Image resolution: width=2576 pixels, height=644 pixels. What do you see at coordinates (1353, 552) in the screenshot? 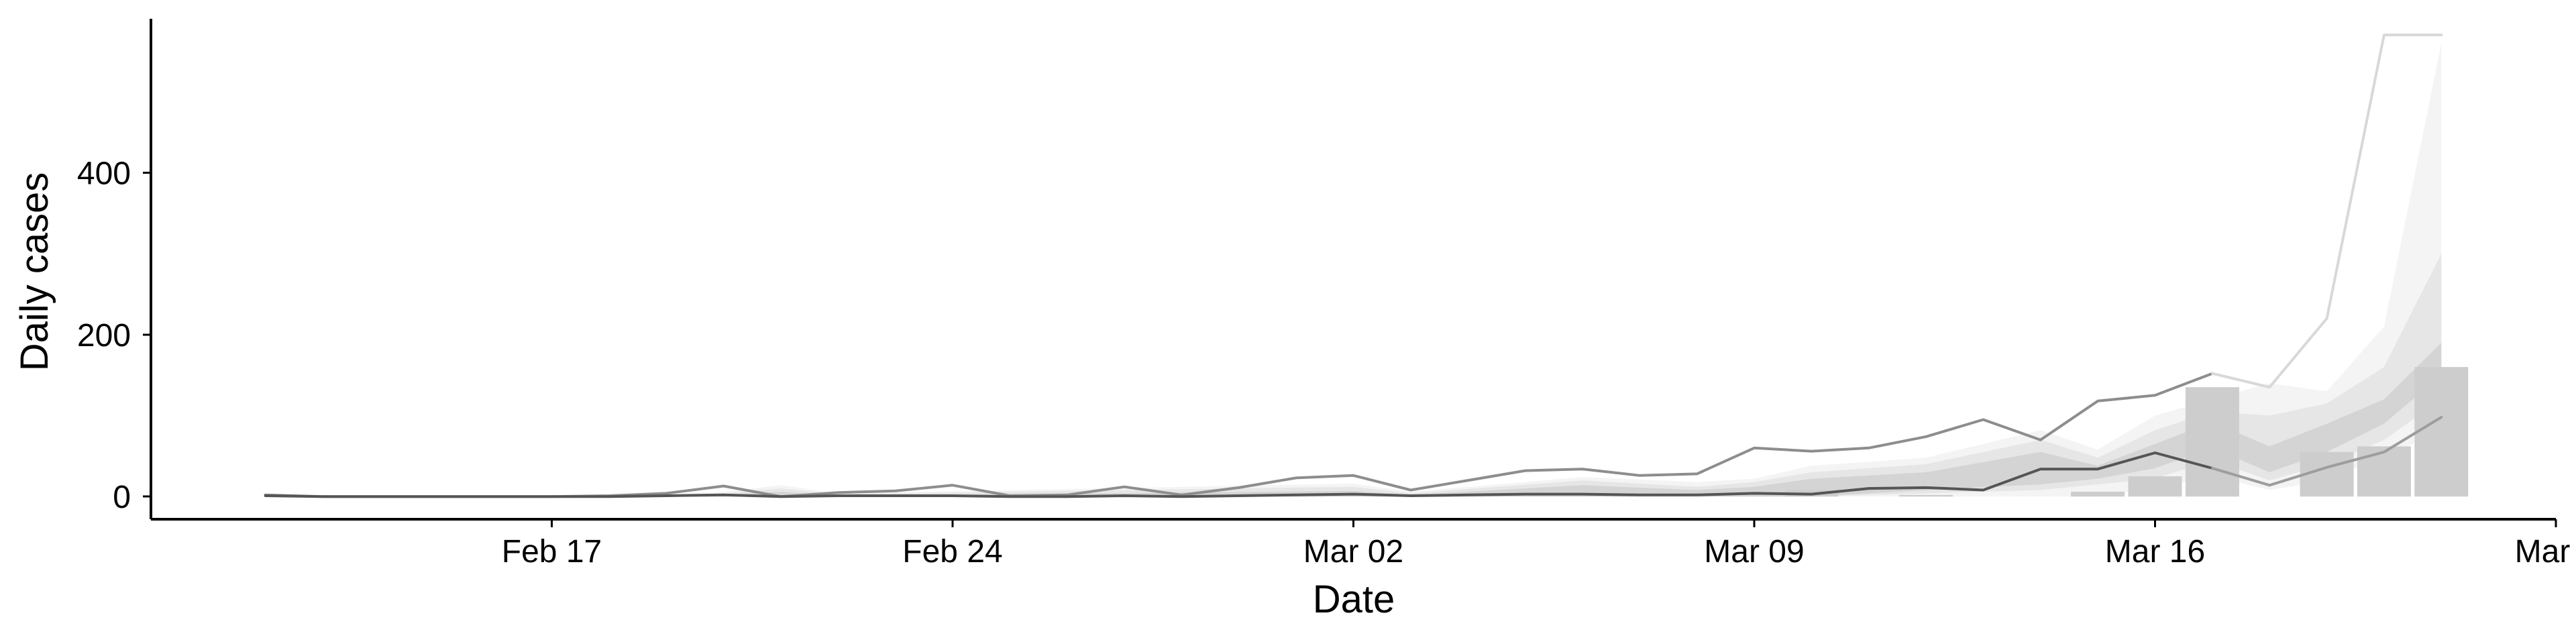
I see `x-tick-label: Mar 02` at bounding box center [1353, 552].